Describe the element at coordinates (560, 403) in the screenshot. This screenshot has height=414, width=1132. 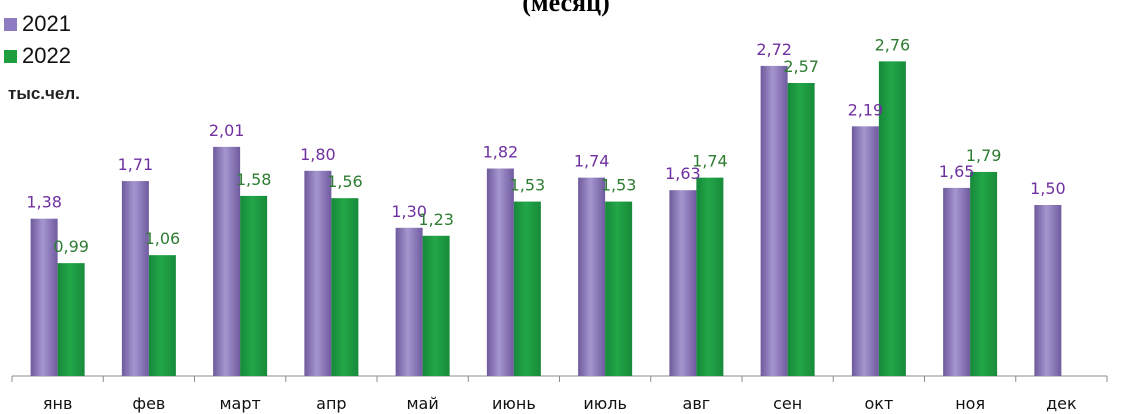
I see `category-labels: янв фев март апр май июнь июль авг сен окт ноя дек` at that location.